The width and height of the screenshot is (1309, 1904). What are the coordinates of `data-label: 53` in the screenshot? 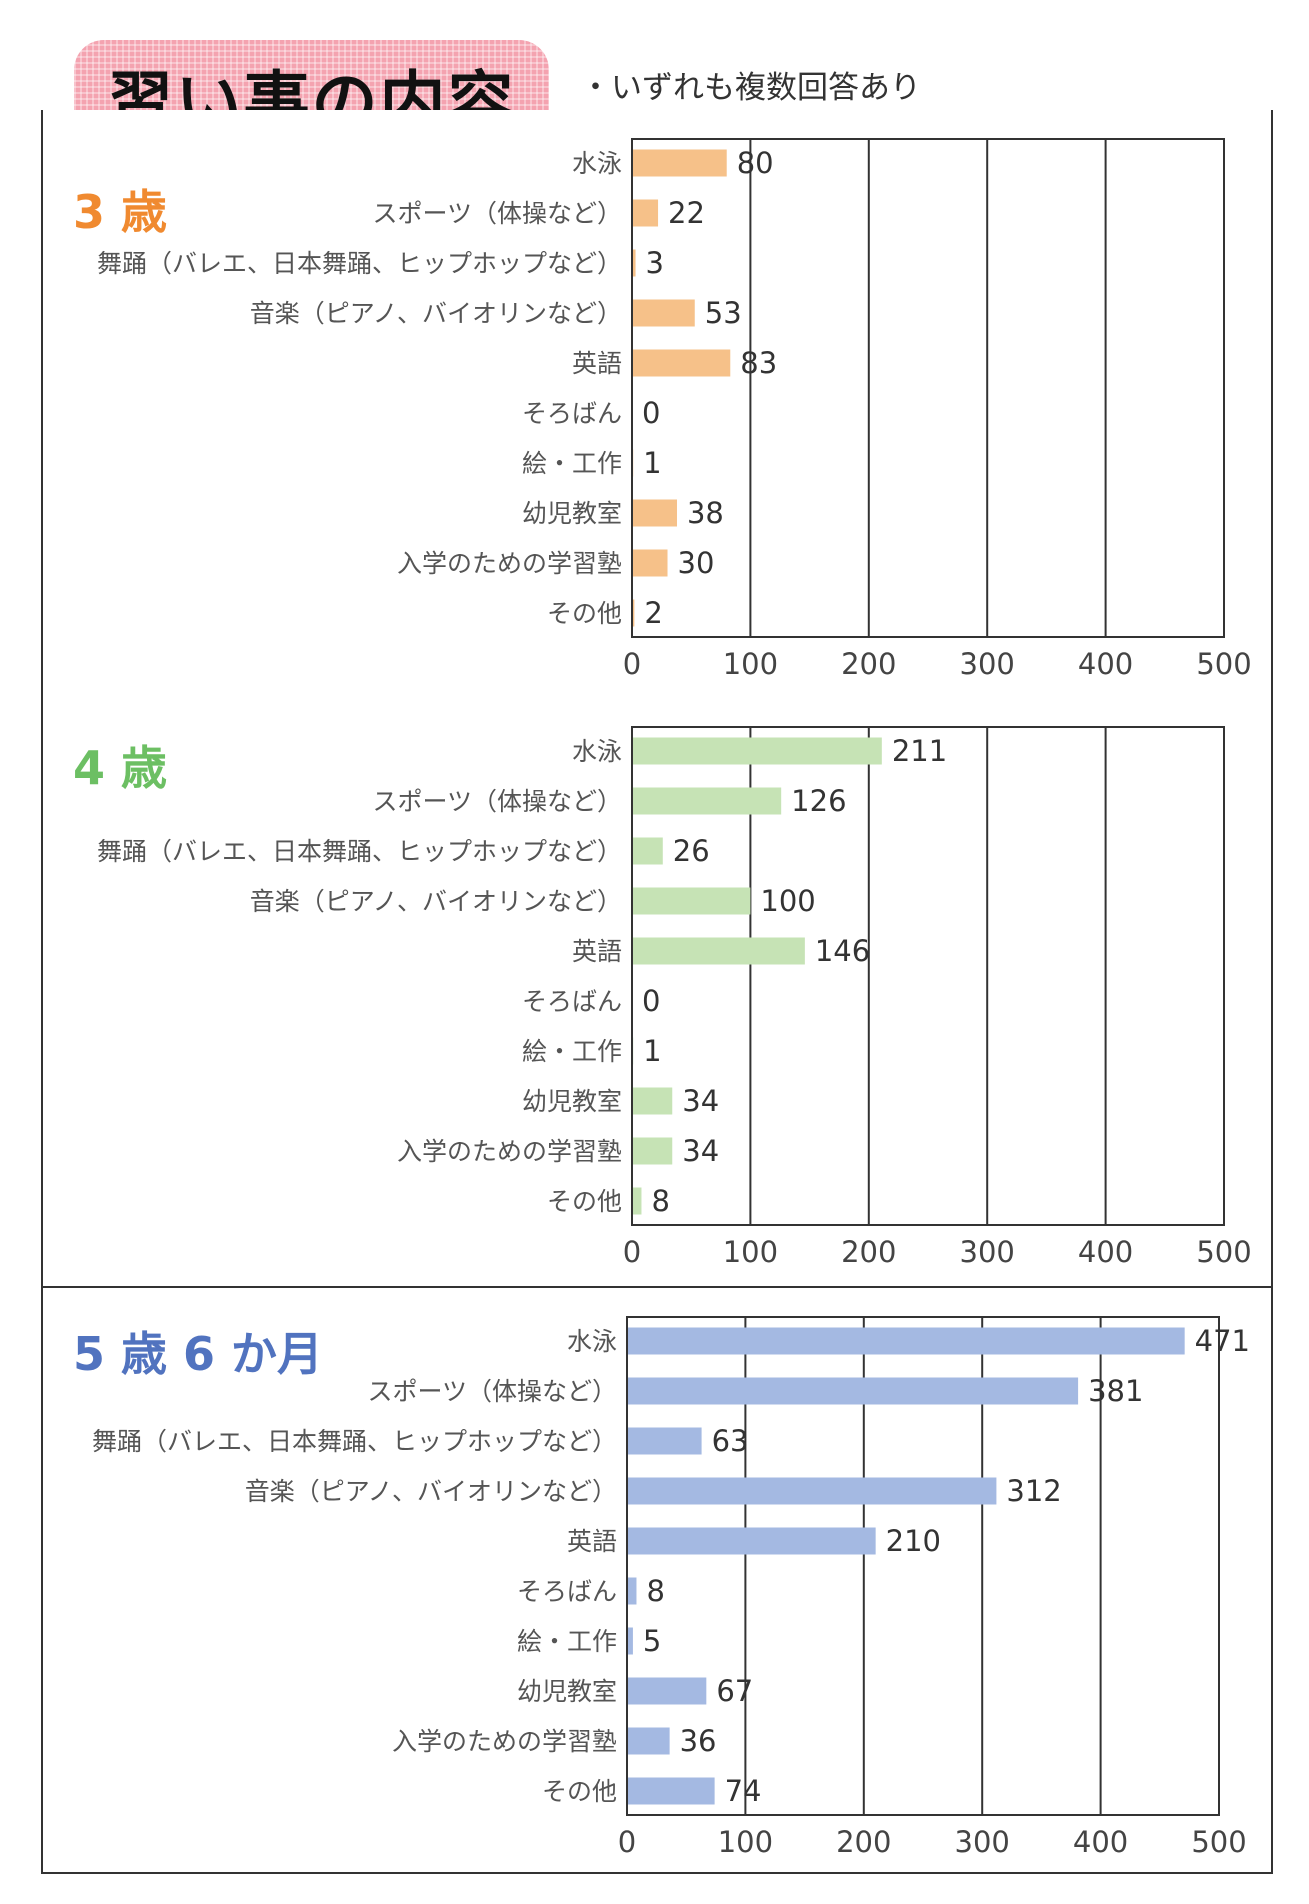 It's located at (723, 313).